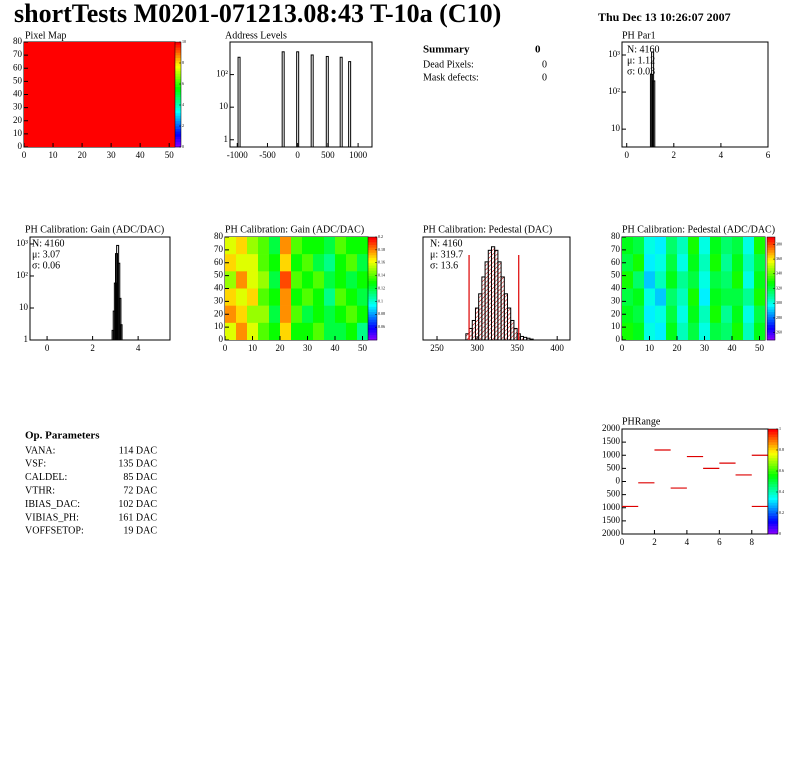  Describe the element at coordinates (381, 287) in the screenshot. I see `z-tick-label: 0.12` at that location.